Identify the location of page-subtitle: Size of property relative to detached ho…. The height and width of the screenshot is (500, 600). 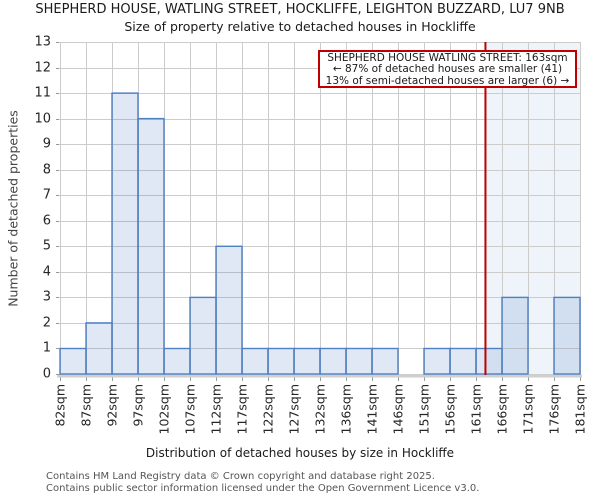
(300, 26).